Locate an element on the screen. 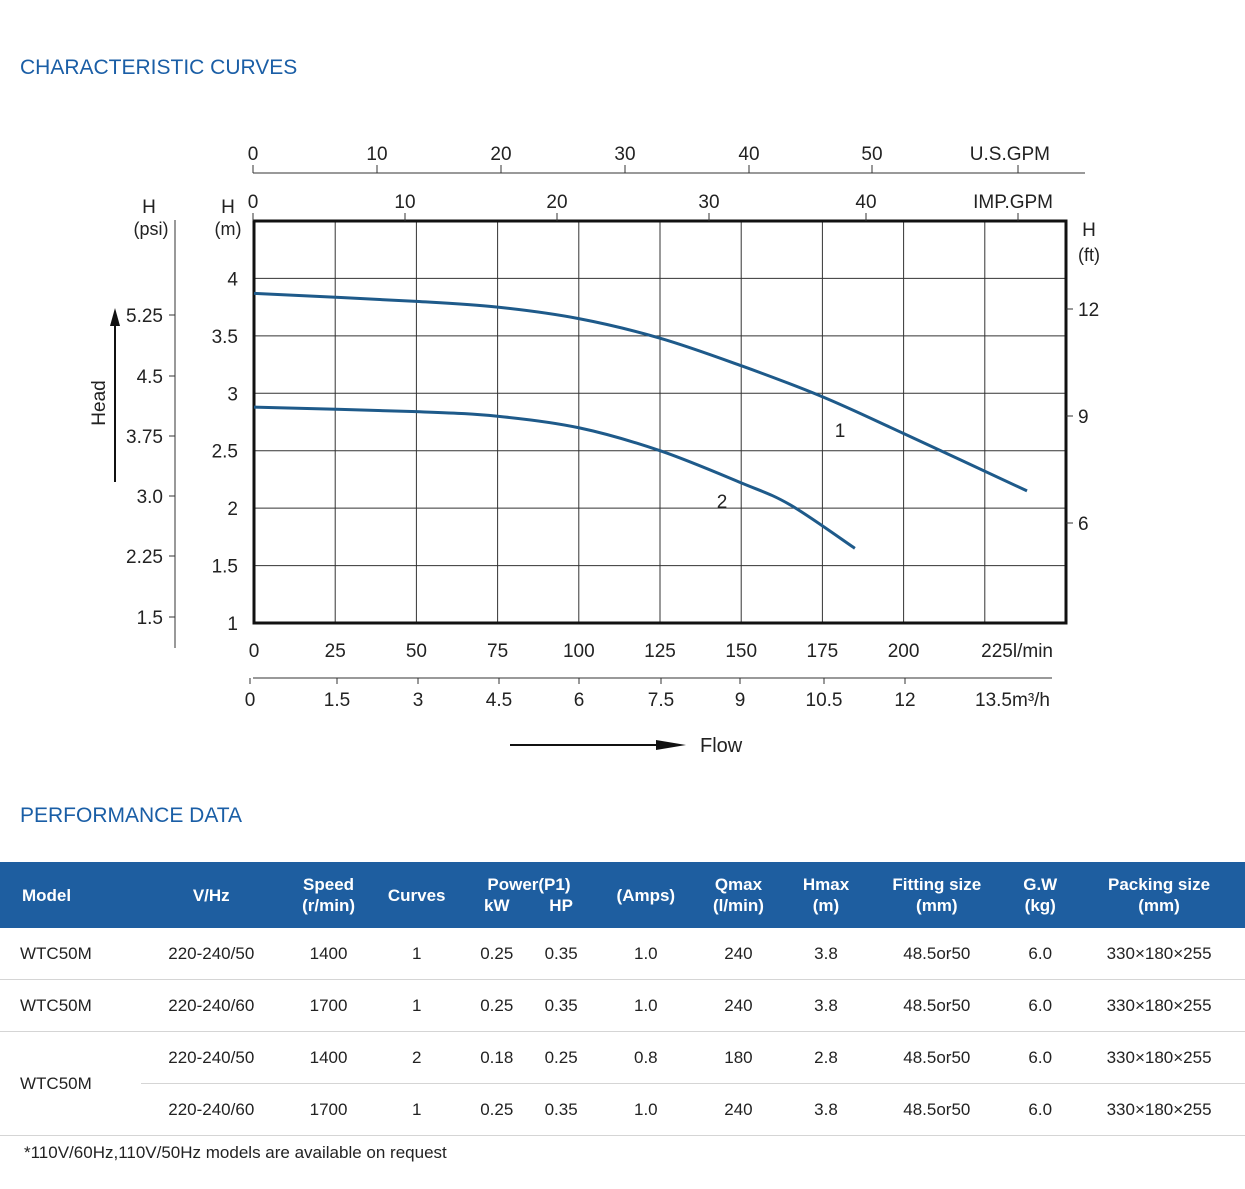  col-hmax: Hmax (m) is located at coordinates (826, 895).